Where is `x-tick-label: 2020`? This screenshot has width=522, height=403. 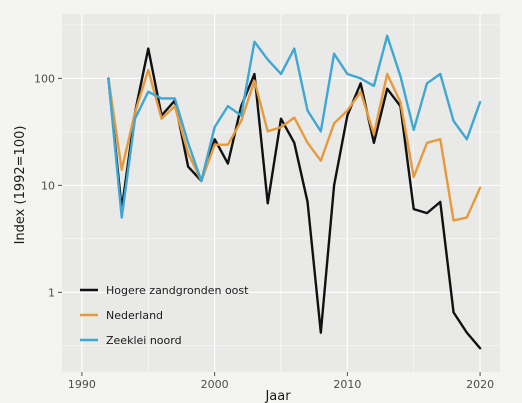
x-tick-label: 2020 is located at coordinates (480, 384).